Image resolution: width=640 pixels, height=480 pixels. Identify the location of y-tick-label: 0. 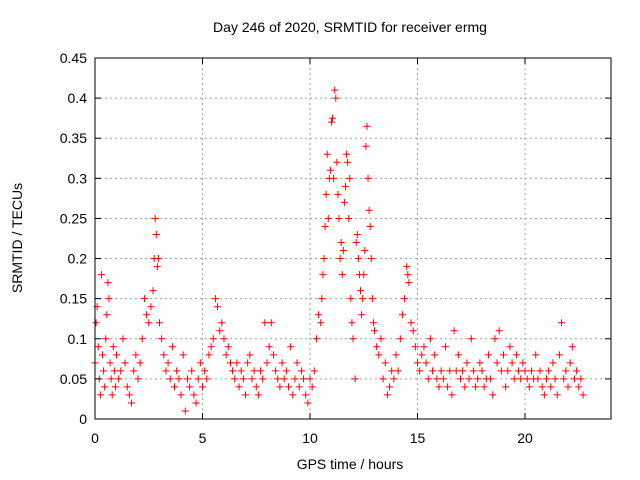
(83, 419).